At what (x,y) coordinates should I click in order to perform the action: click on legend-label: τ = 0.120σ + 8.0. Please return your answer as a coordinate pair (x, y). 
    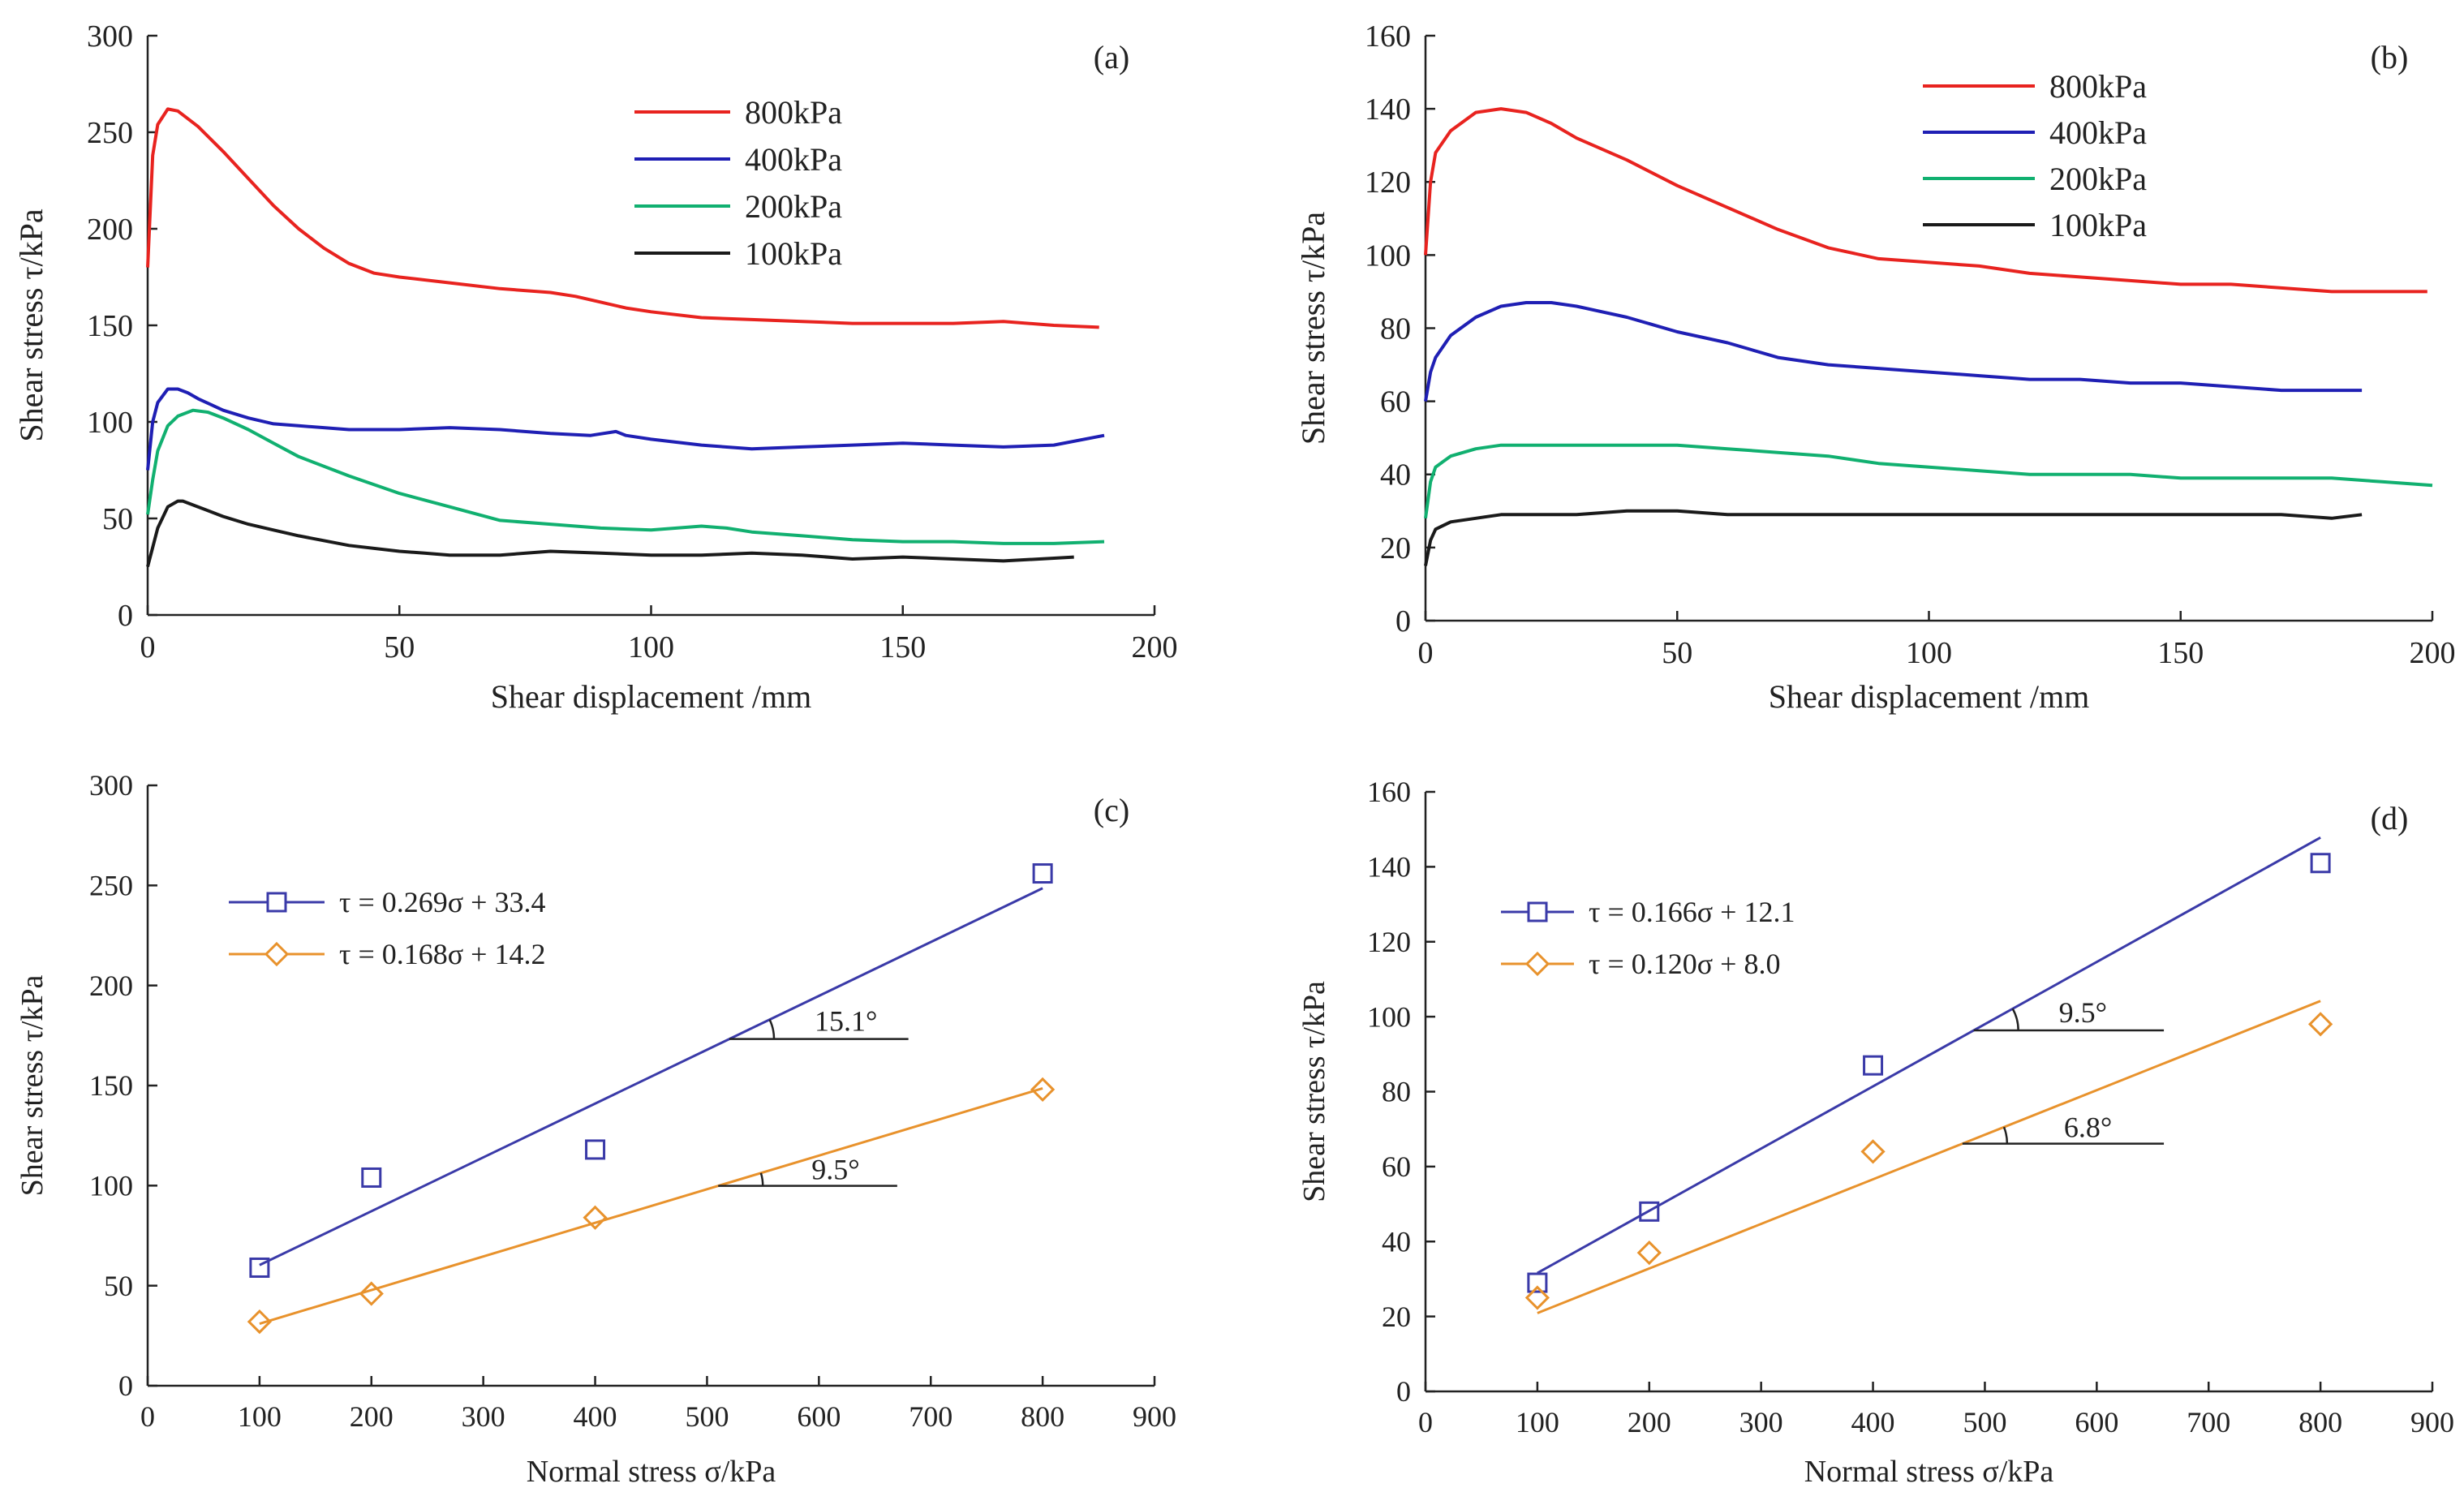
    Looking at the image, I should click on (1685, 964).